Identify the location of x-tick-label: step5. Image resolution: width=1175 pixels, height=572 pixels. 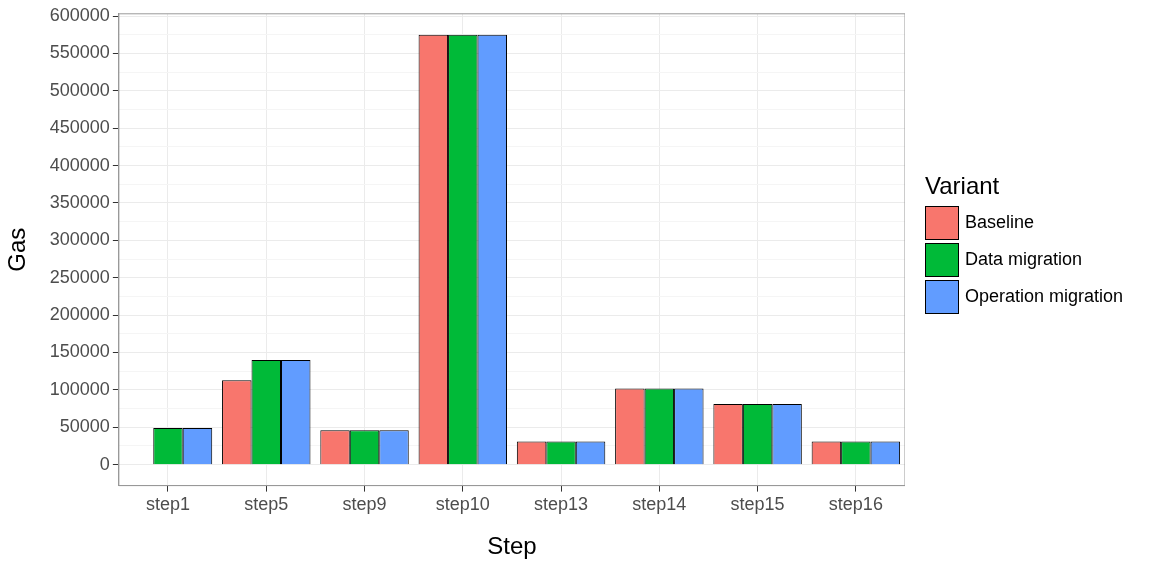
(266, 504).